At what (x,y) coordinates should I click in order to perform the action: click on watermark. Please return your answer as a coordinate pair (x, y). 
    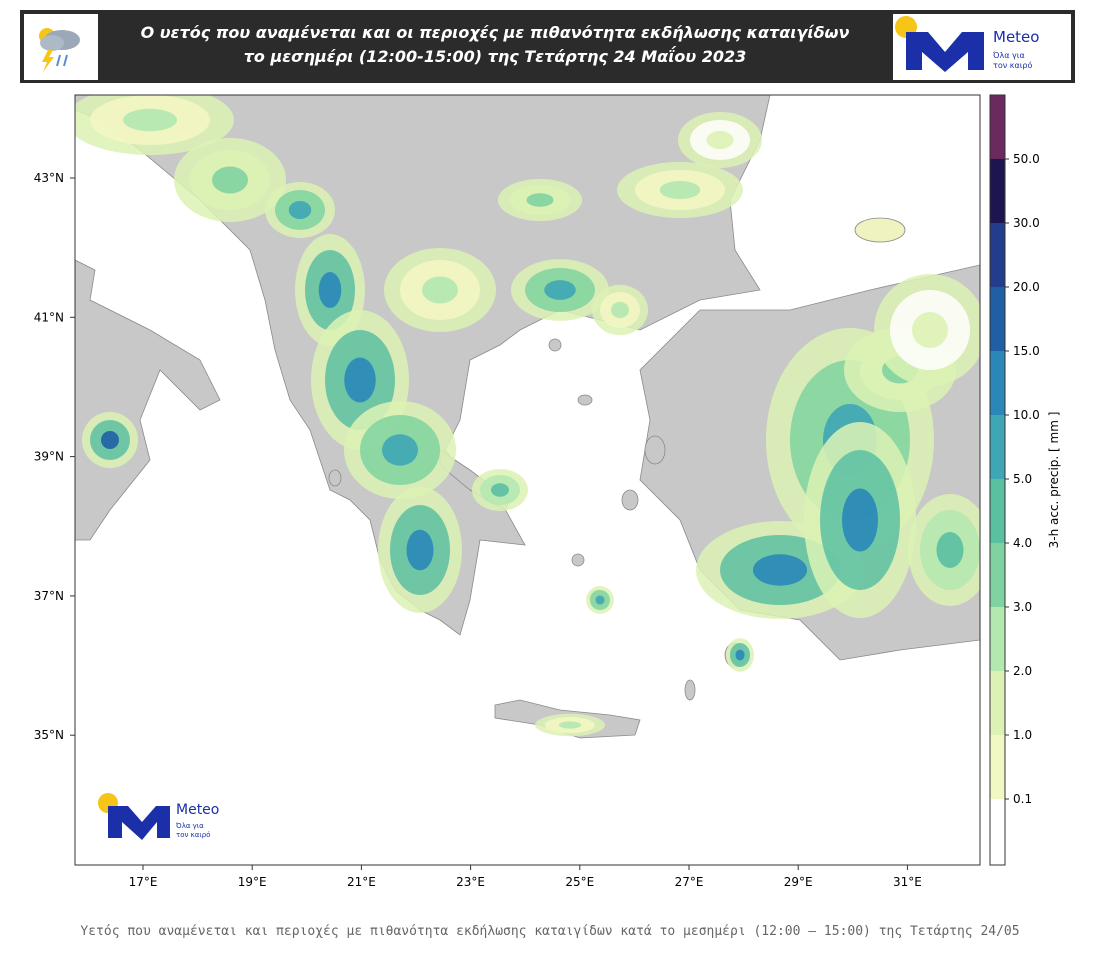
    Looking at the image, I should click on (134, 816).